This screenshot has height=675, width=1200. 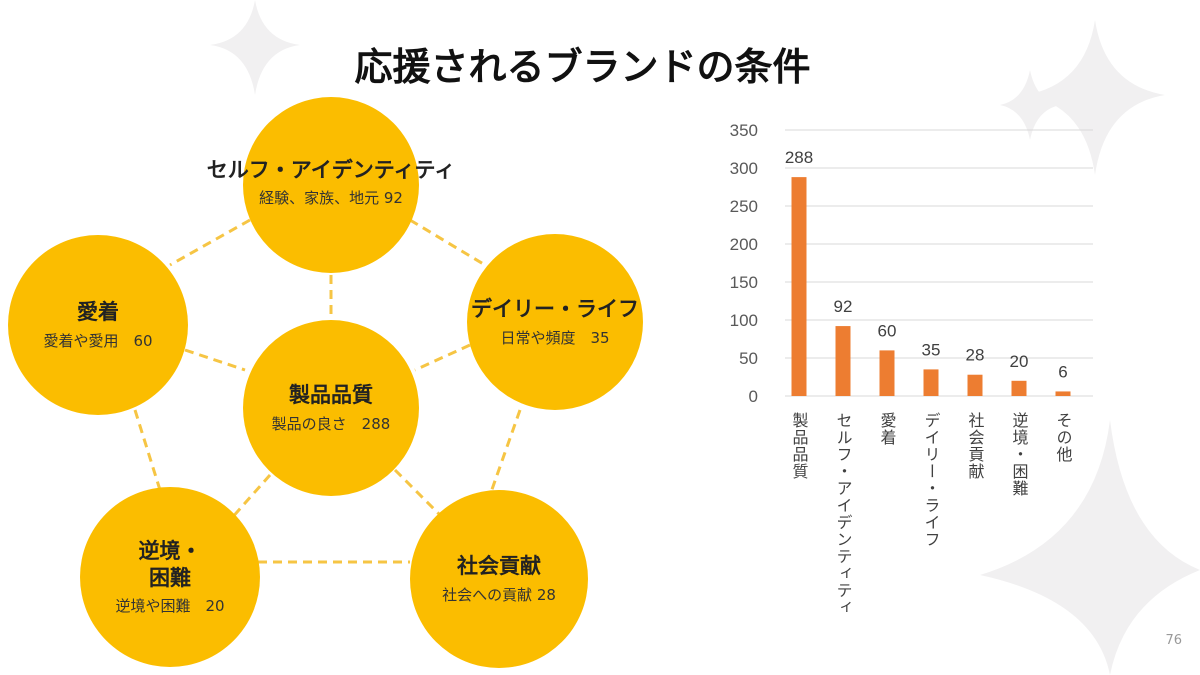 I want to click on circle-social-contribution: 社会貢献 社会への貢献 28, so click(x=499, y=579).